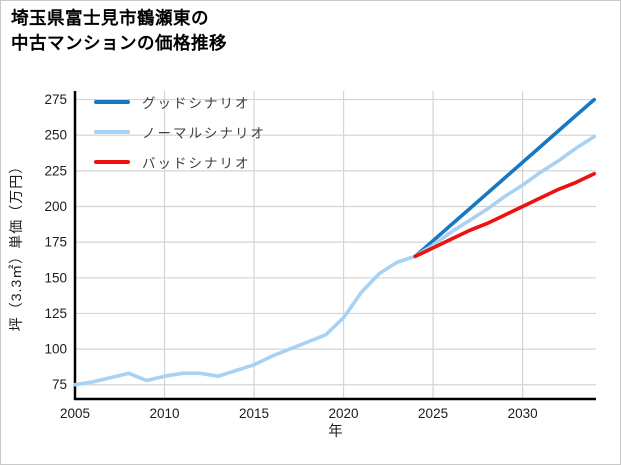 Image resolution: width=621 pixels, height=465 pixels. What do you see at coordinates (119, 43) in the screenshot?
I see `chart-title-line2: 中古マンションの価格推移` at bounding box center [119, 43].